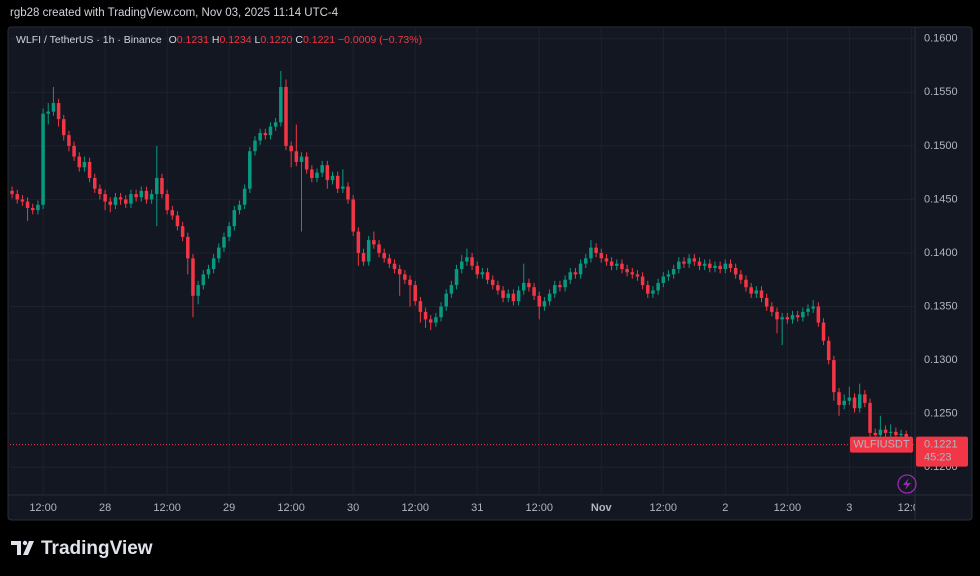 Image resolution: width=980 pixels, height=576 pixels. I want to click on x-tick-label: 28, so click(105, 508).